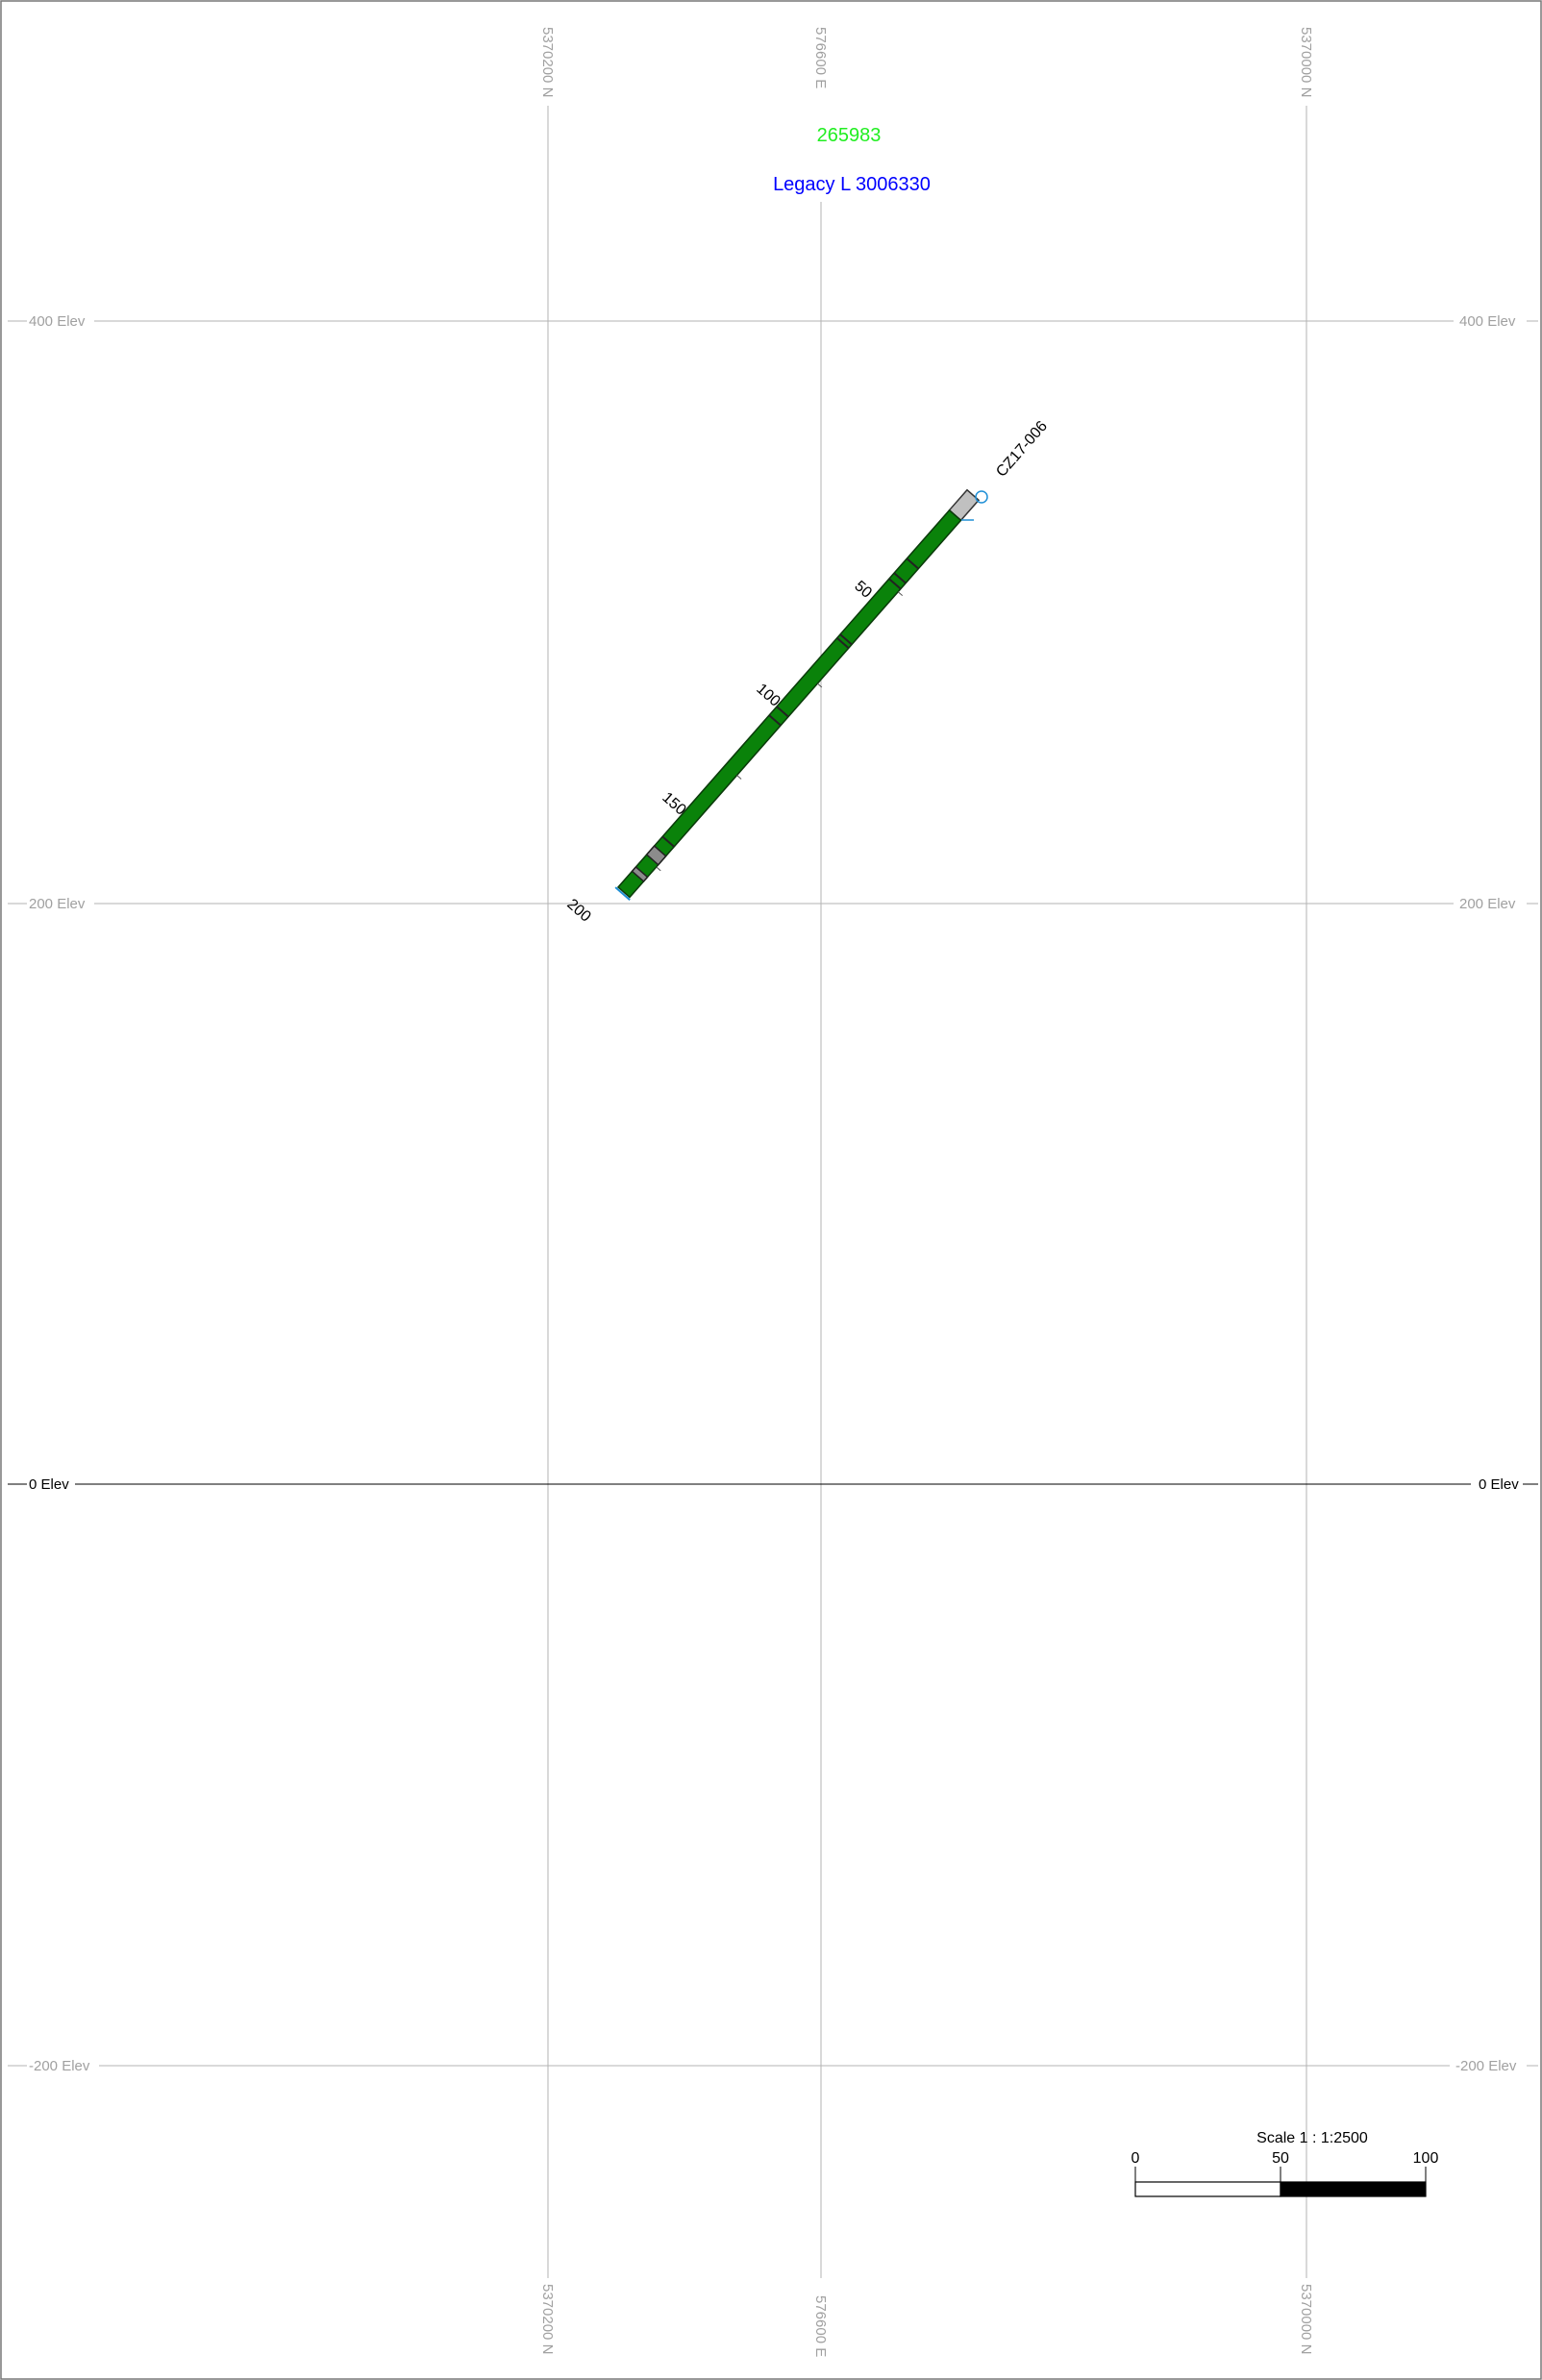 The image size is (1542, 2380). Describe the element at coordinates (1488, 904) in the screenshot. I see `elev-label-200-right: 200 Elev` at that location.